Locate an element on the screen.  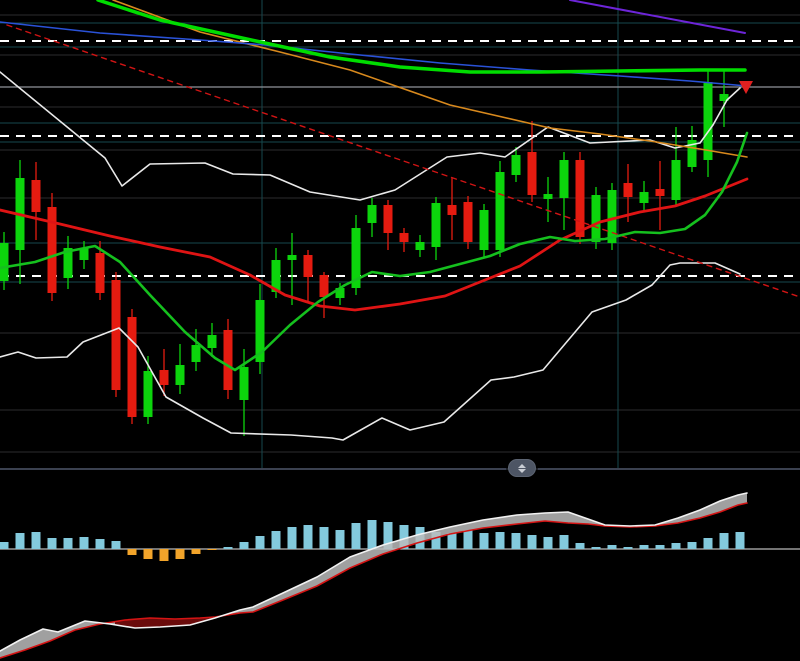
last-price-marker-icon is located at coordinates (746, 87).